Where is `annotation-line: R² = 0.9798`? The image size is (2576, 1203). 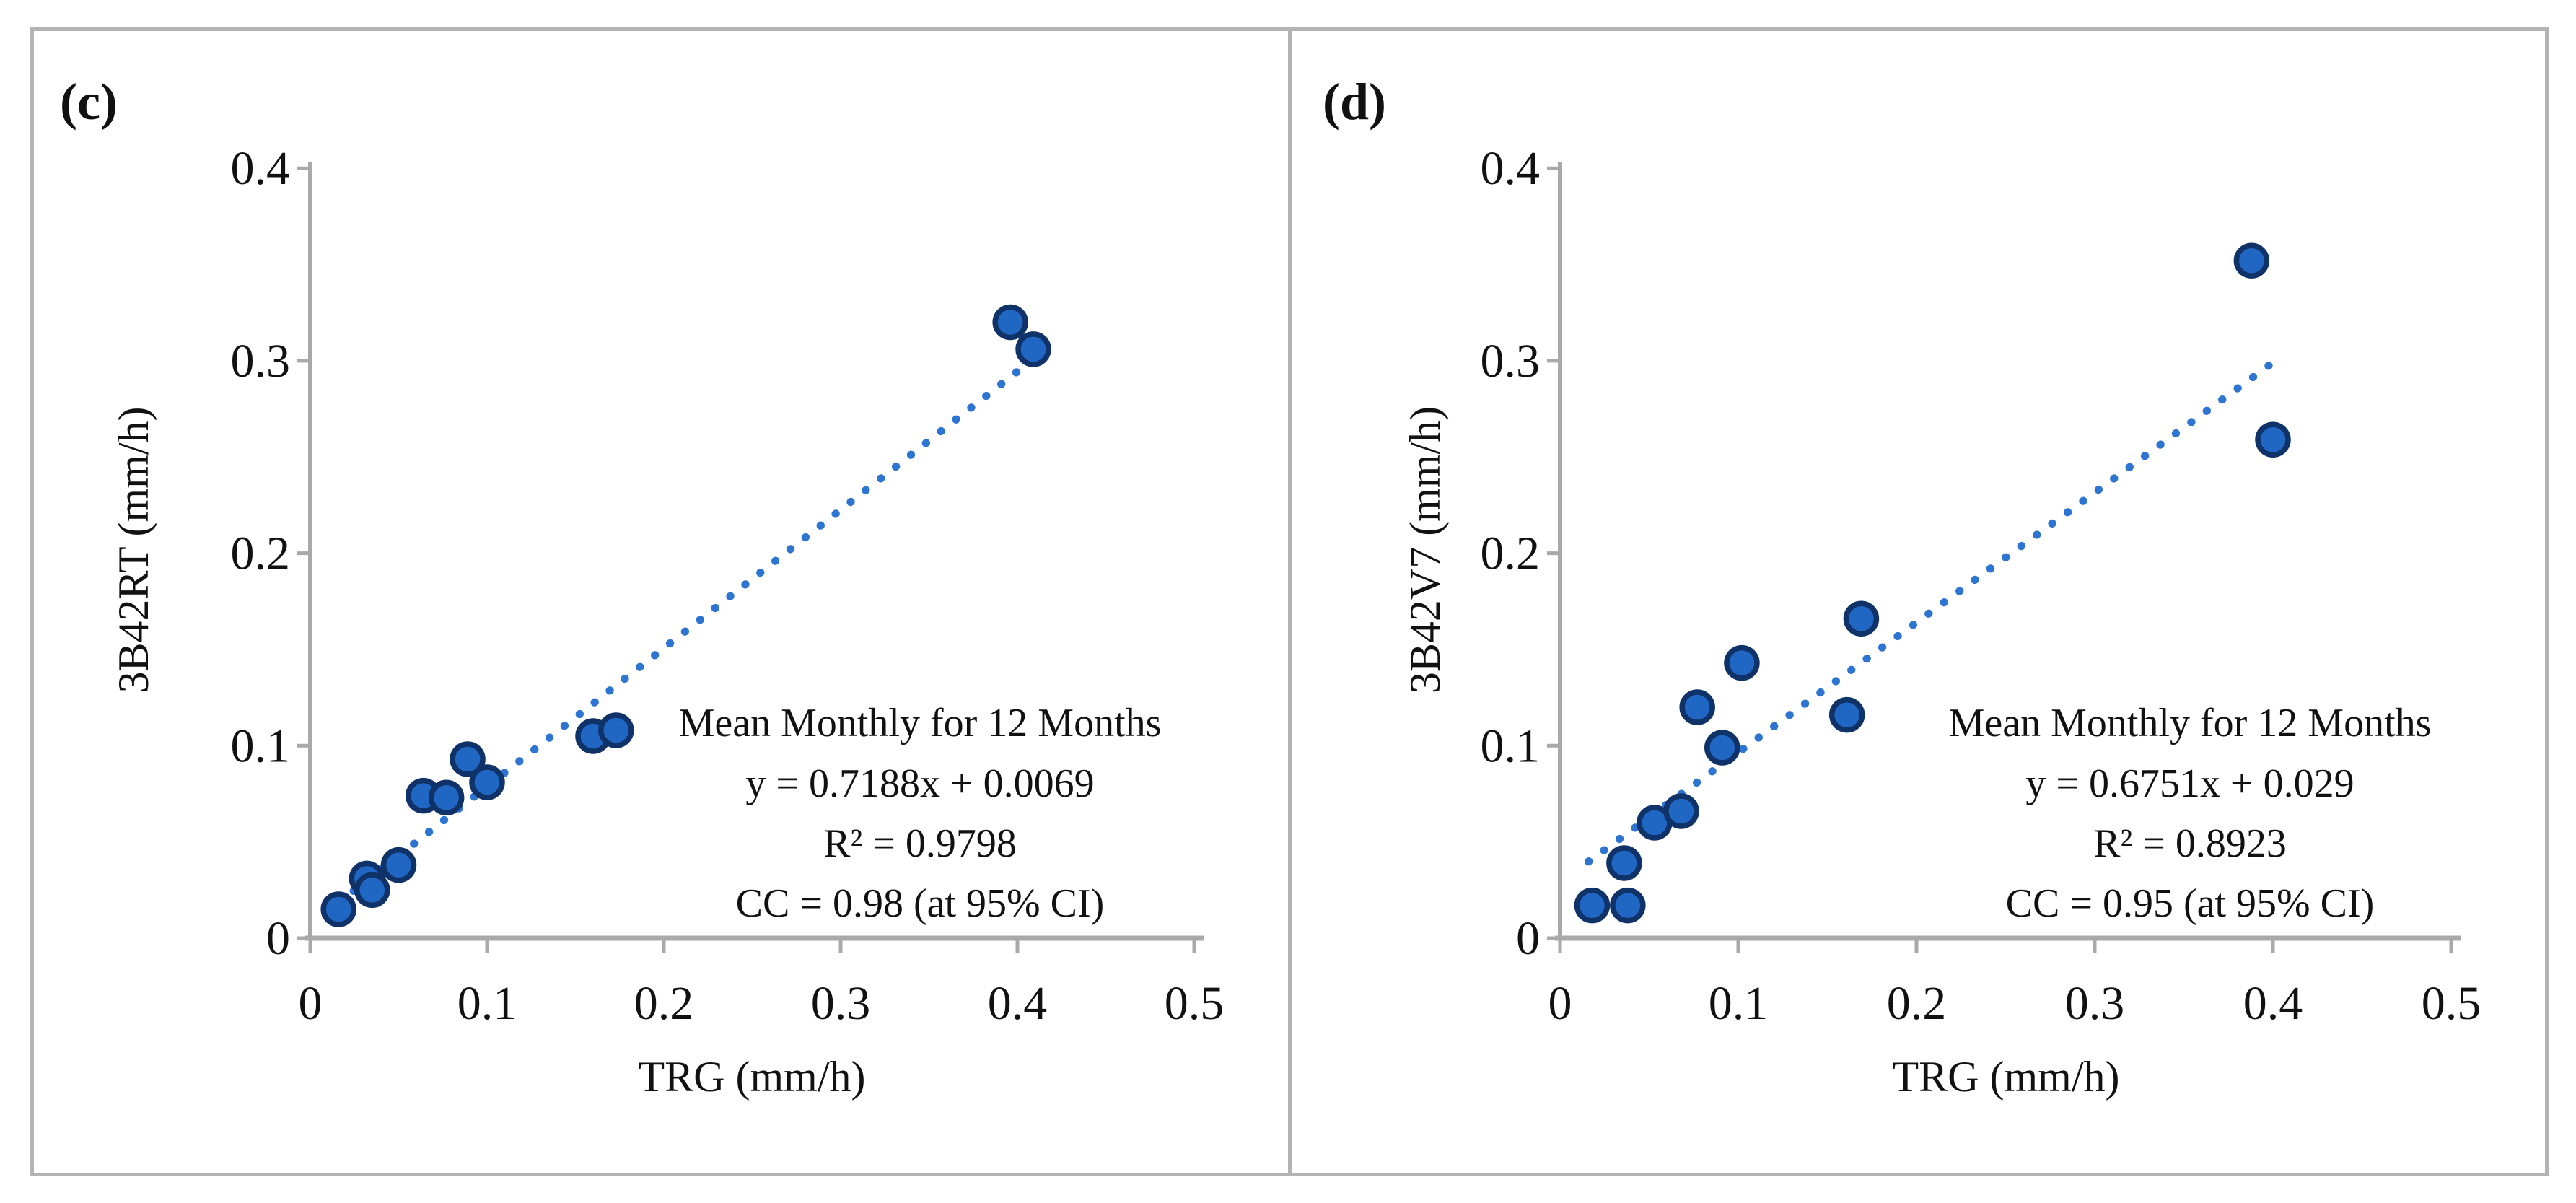 annotation-line: R² = 0.9798 is located at coordinates (920, 844).